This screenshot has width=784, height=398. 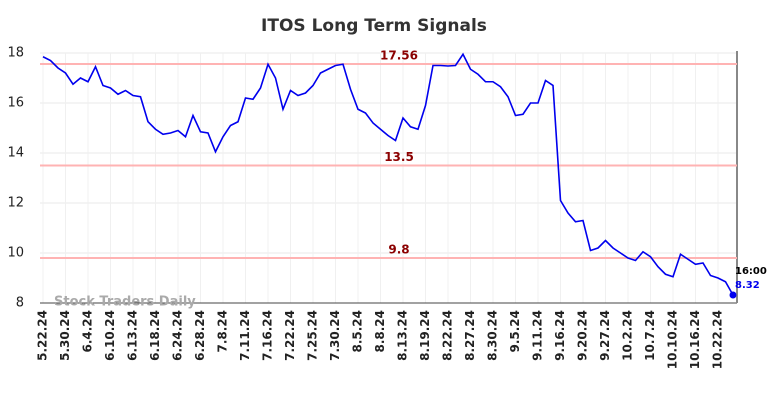 I want to click on x-tick-label: 6.18.24, so click(x=155, y=335).